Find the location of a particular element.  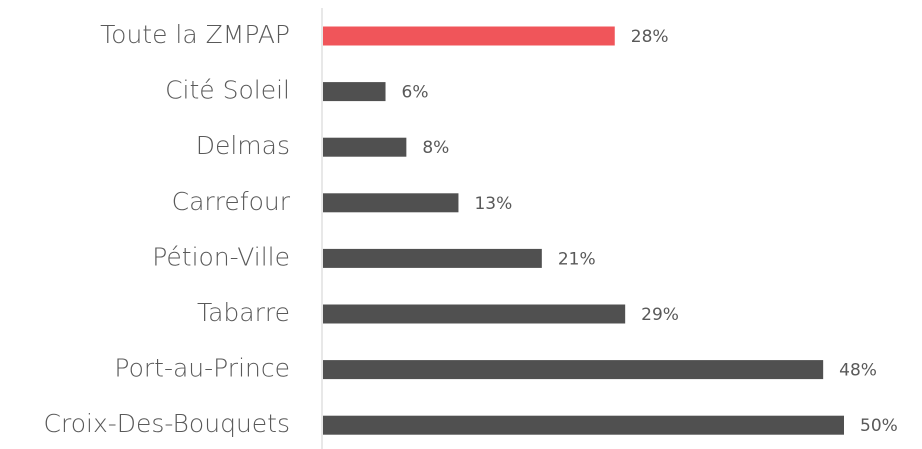

category-label: Delmas is located at coordinates (243, 145).